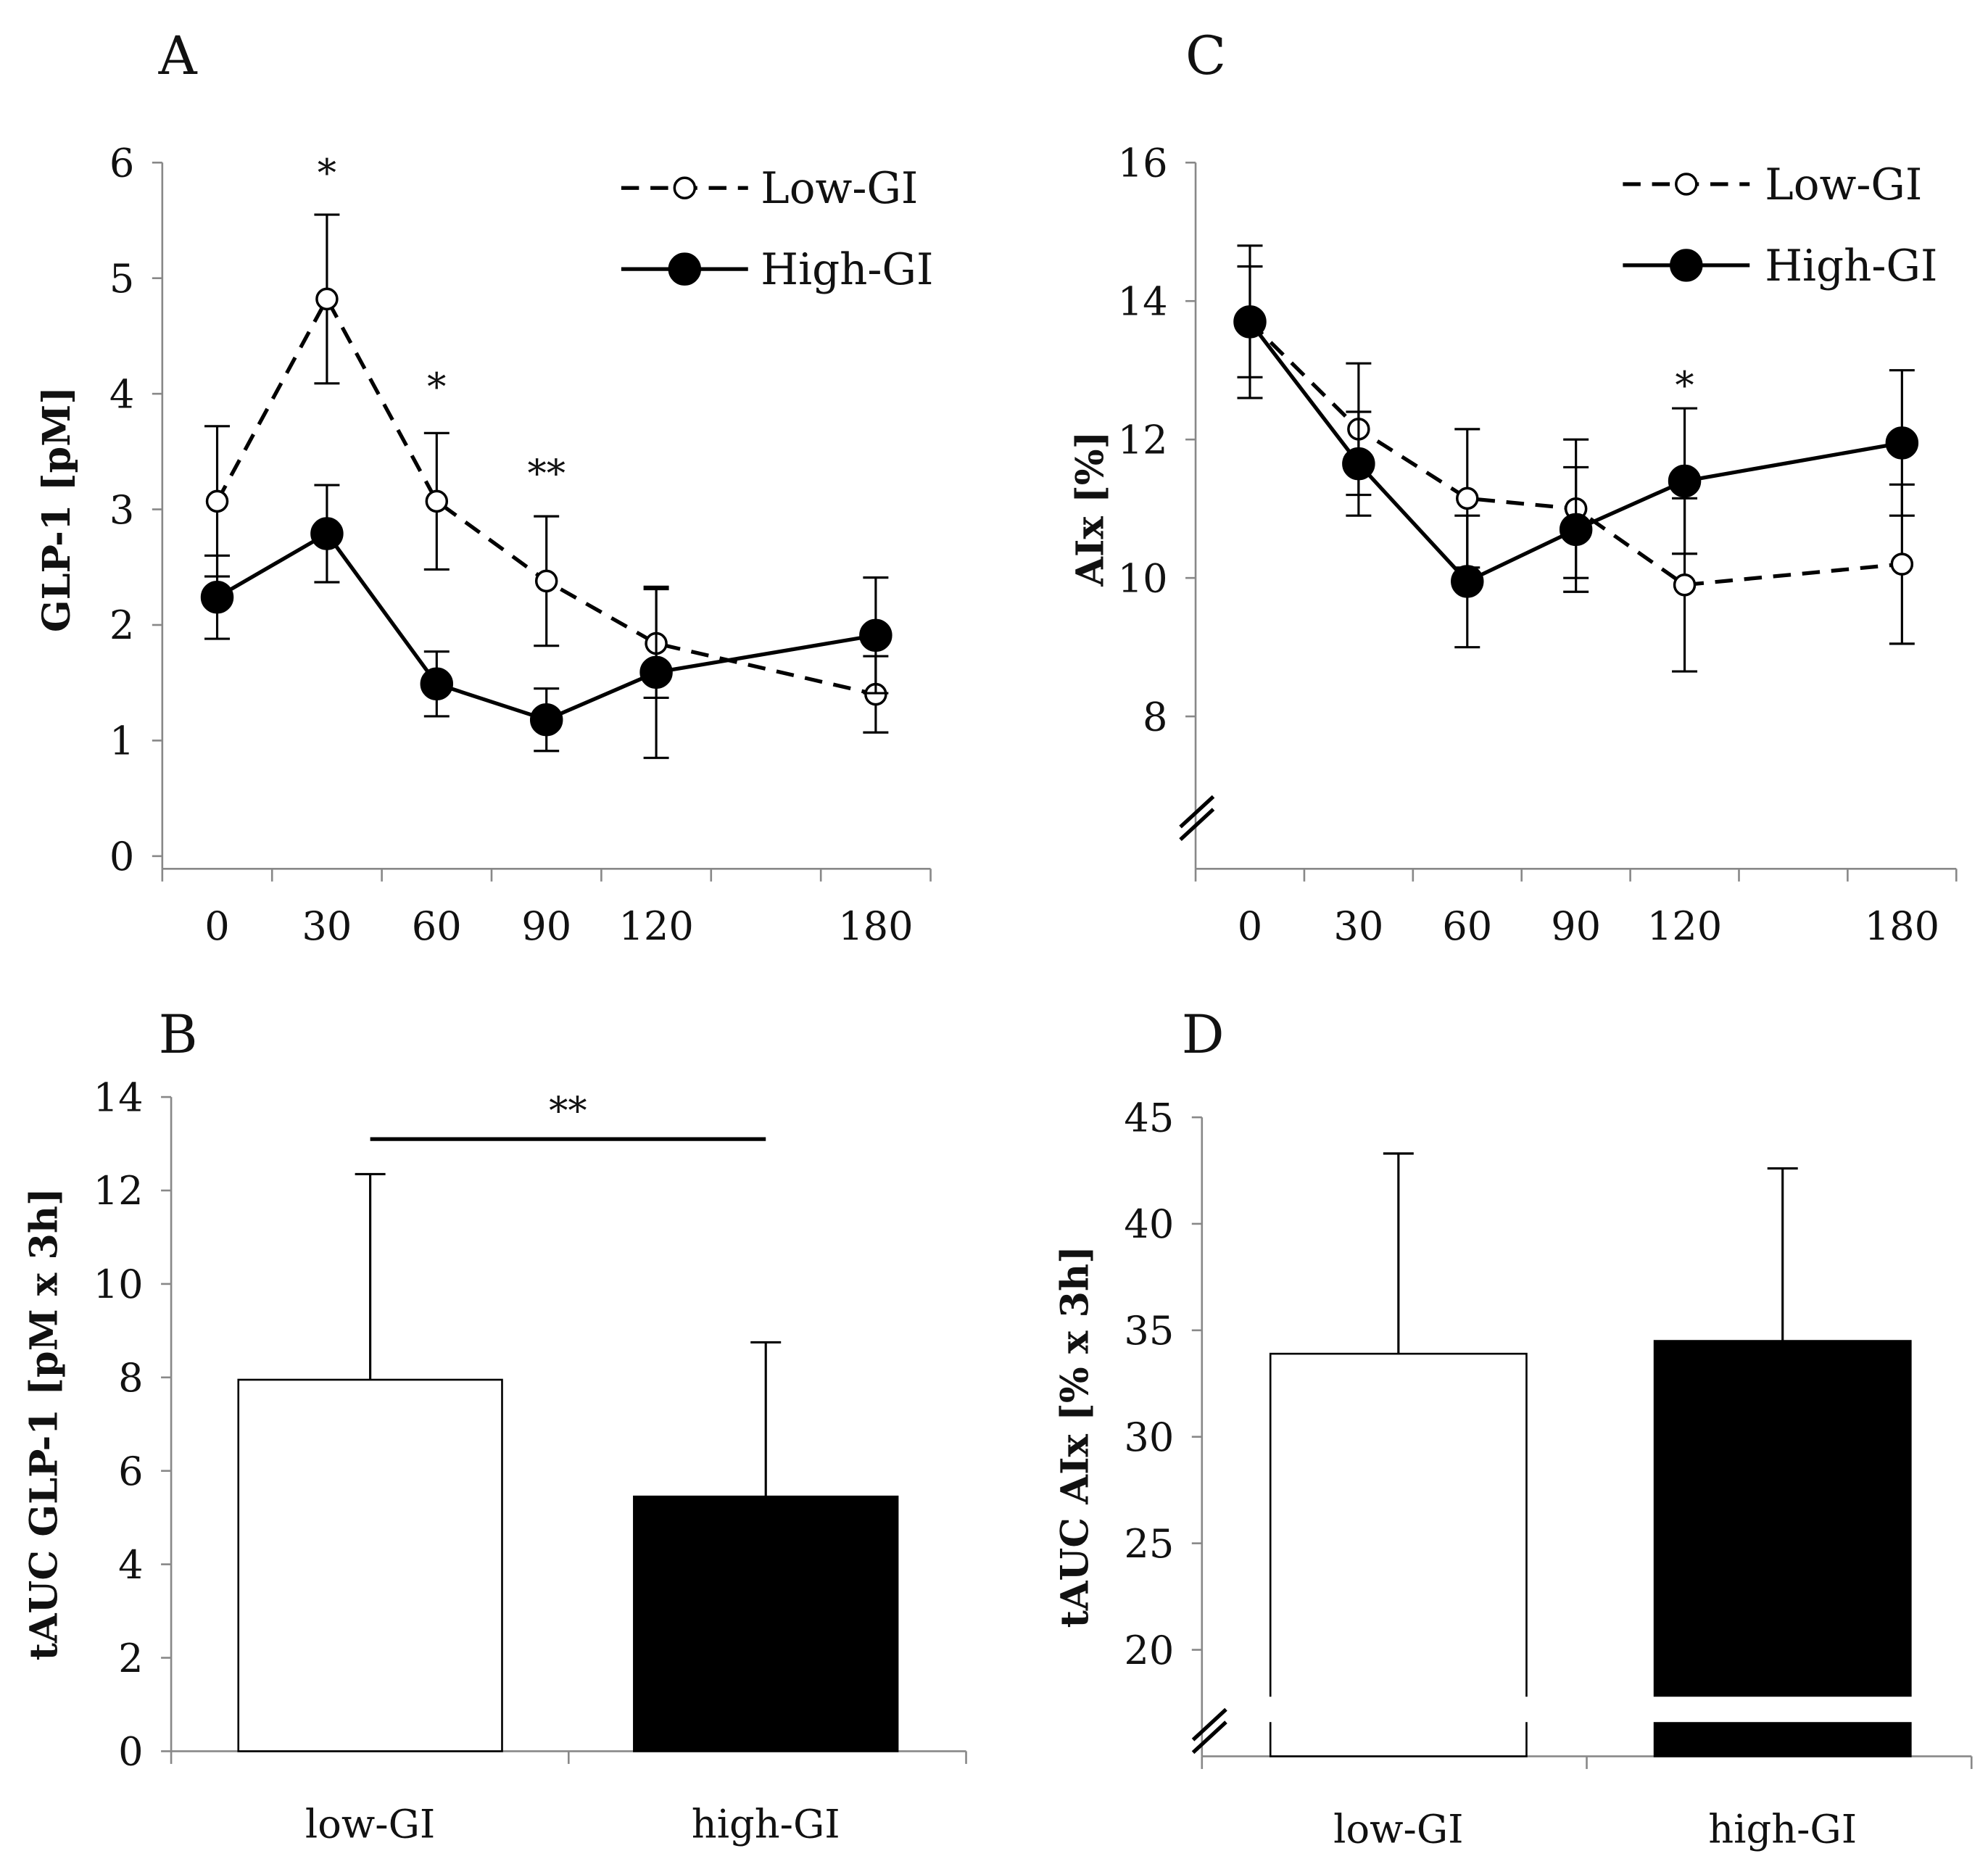 The width and height of the screenshot is (1988, 1872). I want to click on y-tick-label: 5, so click(122, 279).